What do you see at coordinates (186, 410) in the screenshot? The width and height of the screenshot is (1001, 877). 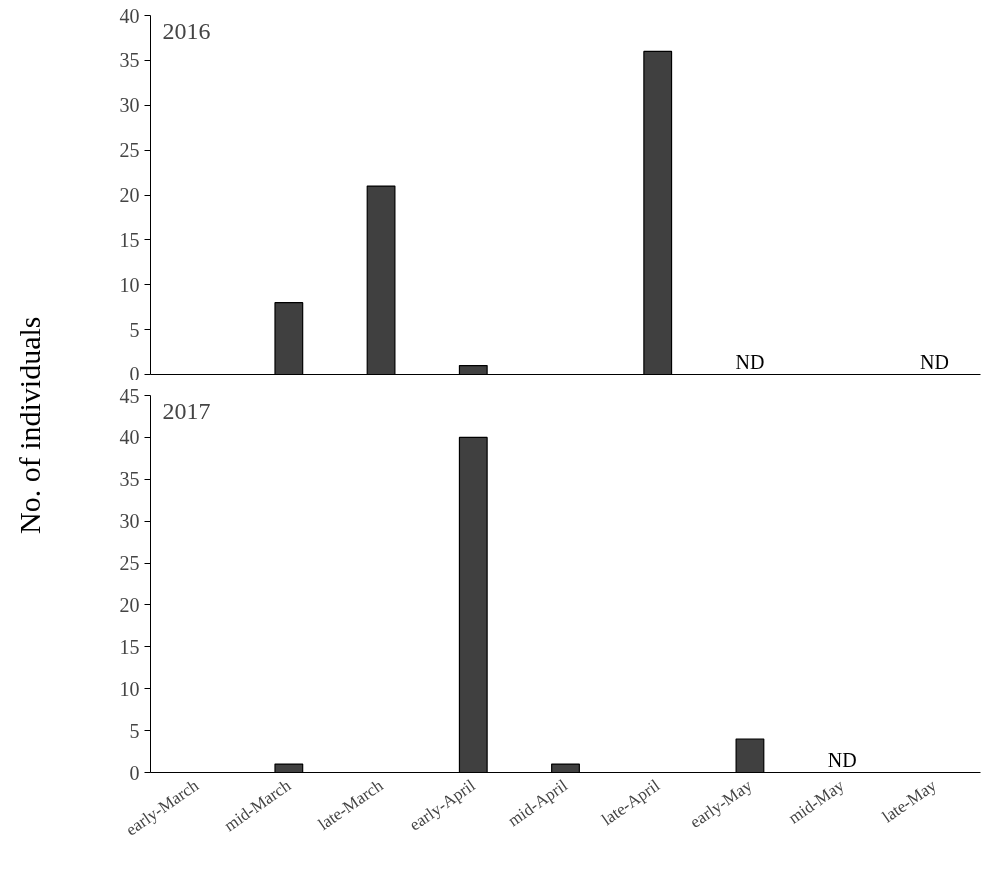 I see `annotation: 2017` at bounding box center [186, 410].